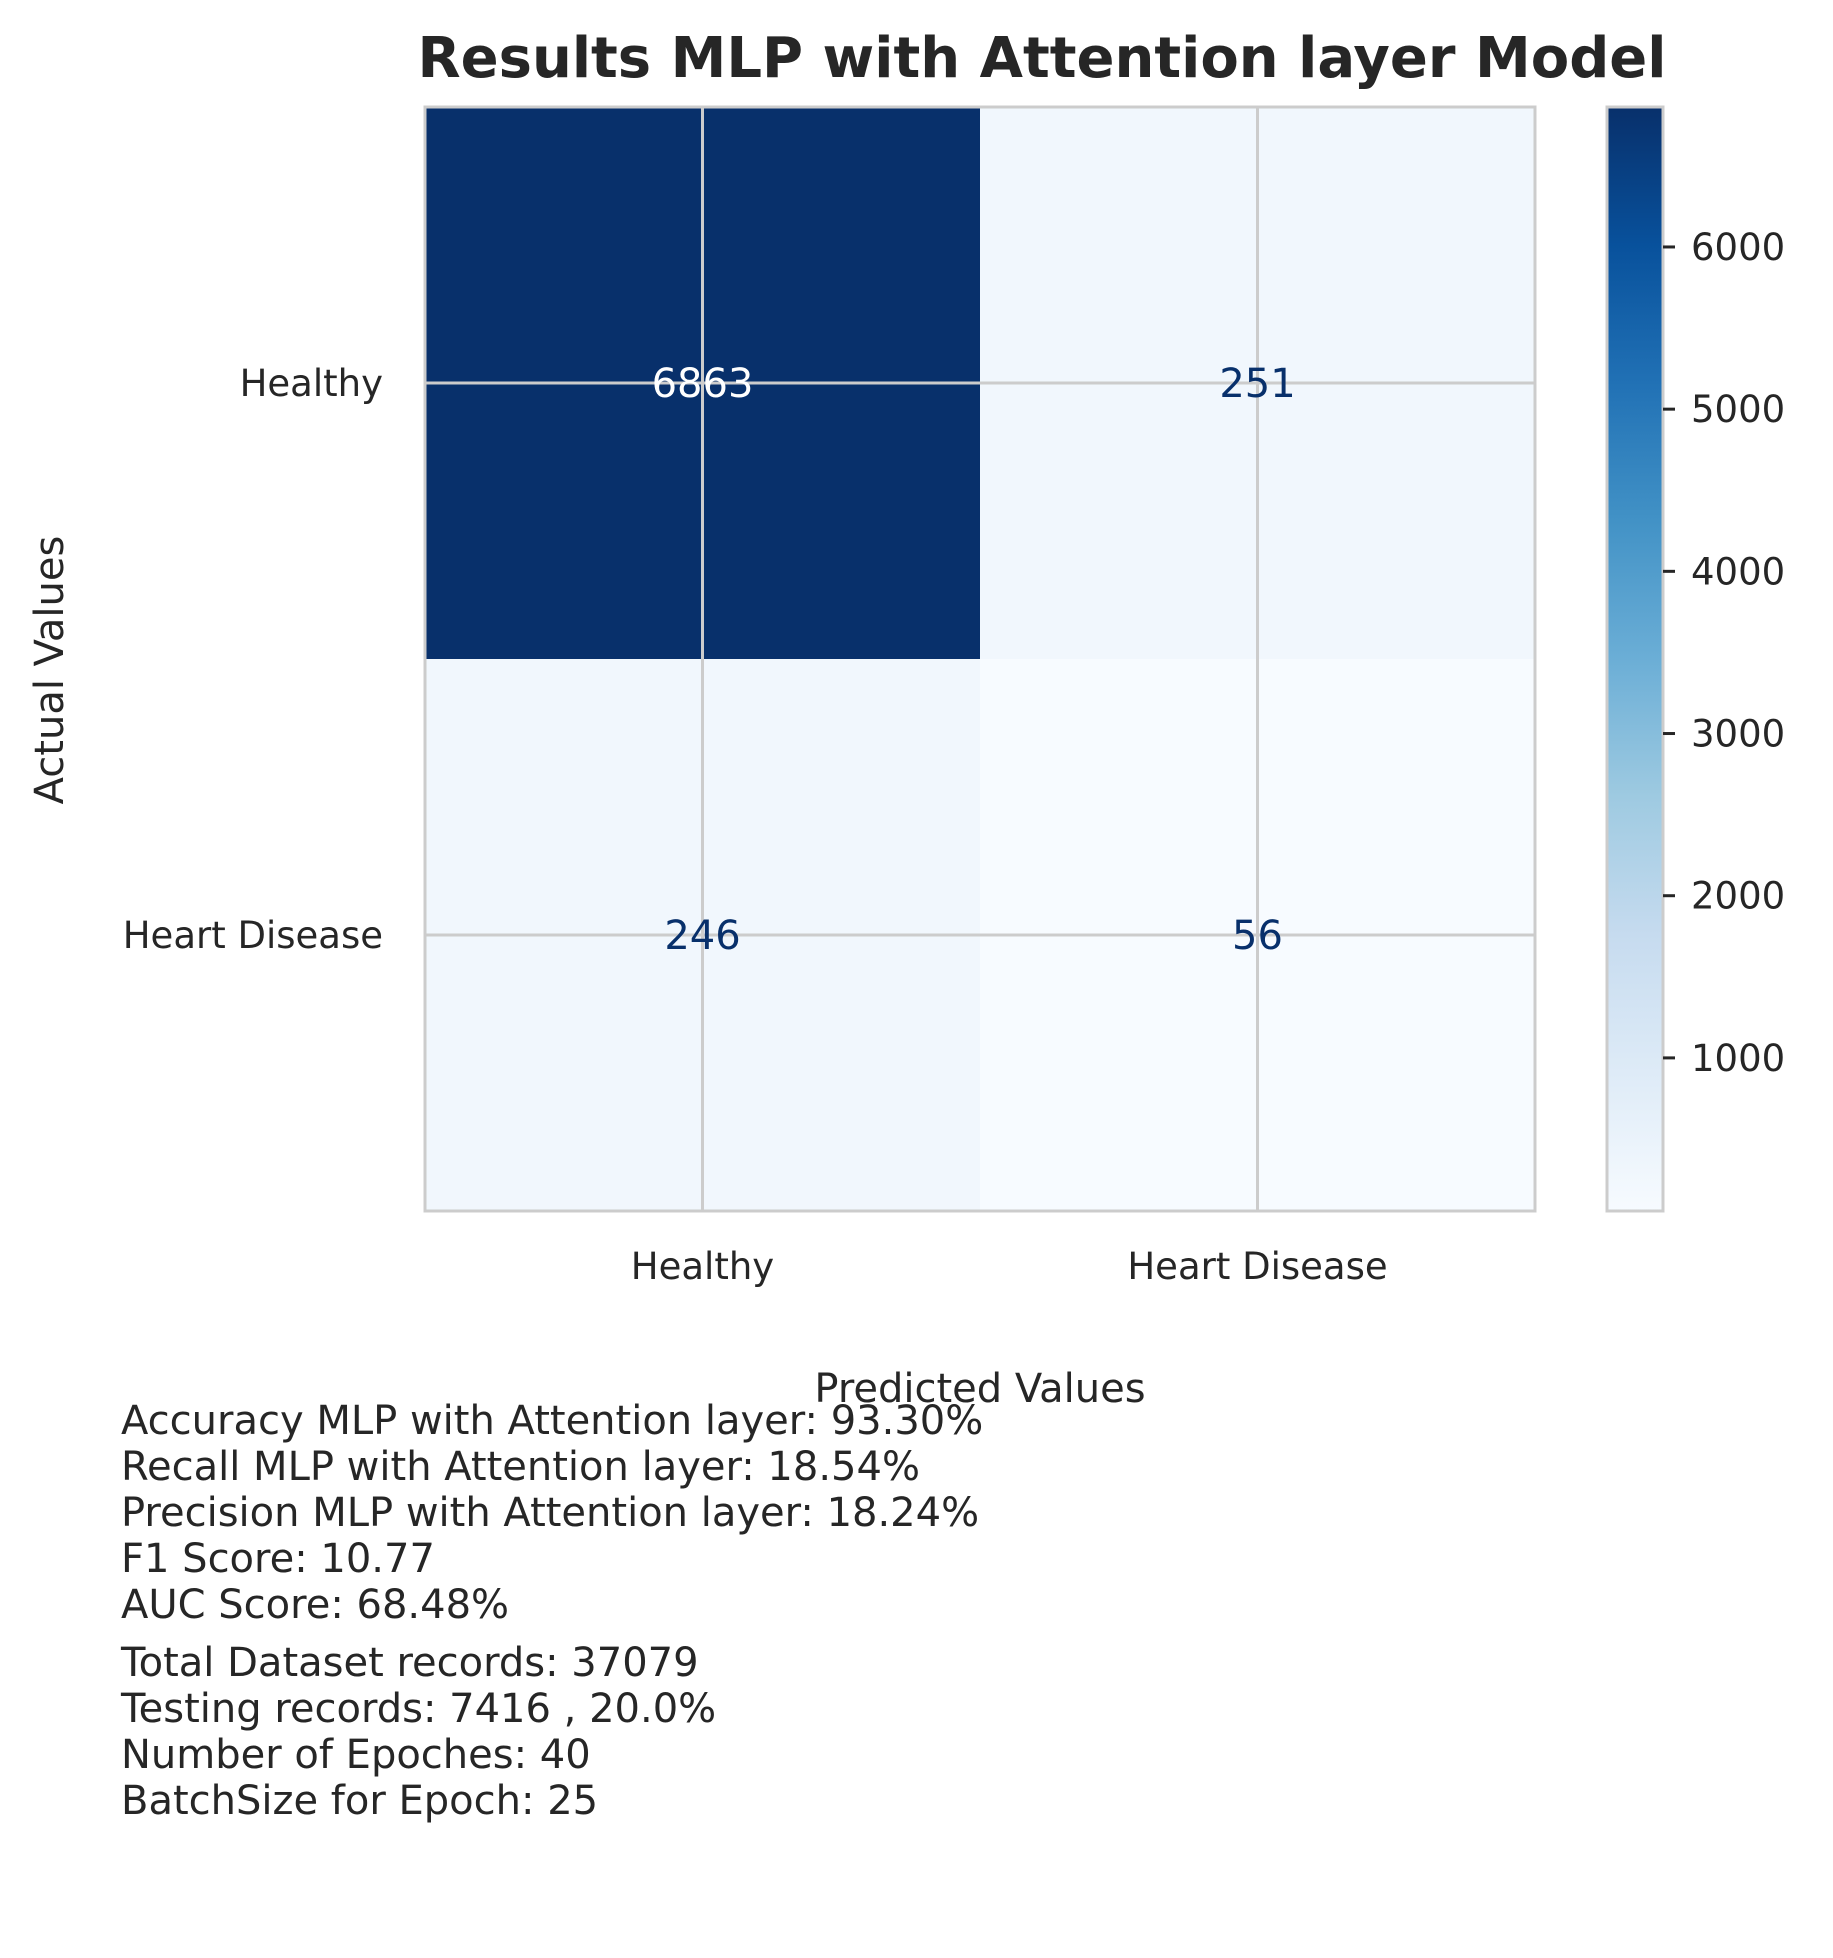 The height and width of the screenshot is (1958, 1833). Describe the element at coordinates (703, 384) in the screenshot. I see `cell-value-r0-c0: 6863` at that location.